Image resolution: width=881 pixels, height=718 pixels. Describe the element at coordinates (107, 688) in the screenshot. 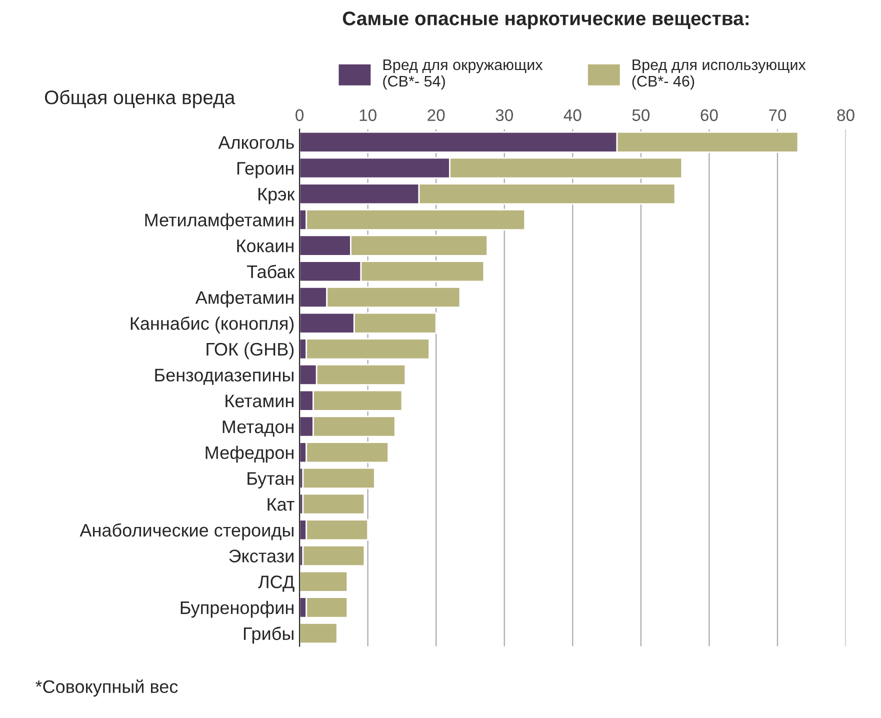

I see `text: *Совокупный вес` at that location.